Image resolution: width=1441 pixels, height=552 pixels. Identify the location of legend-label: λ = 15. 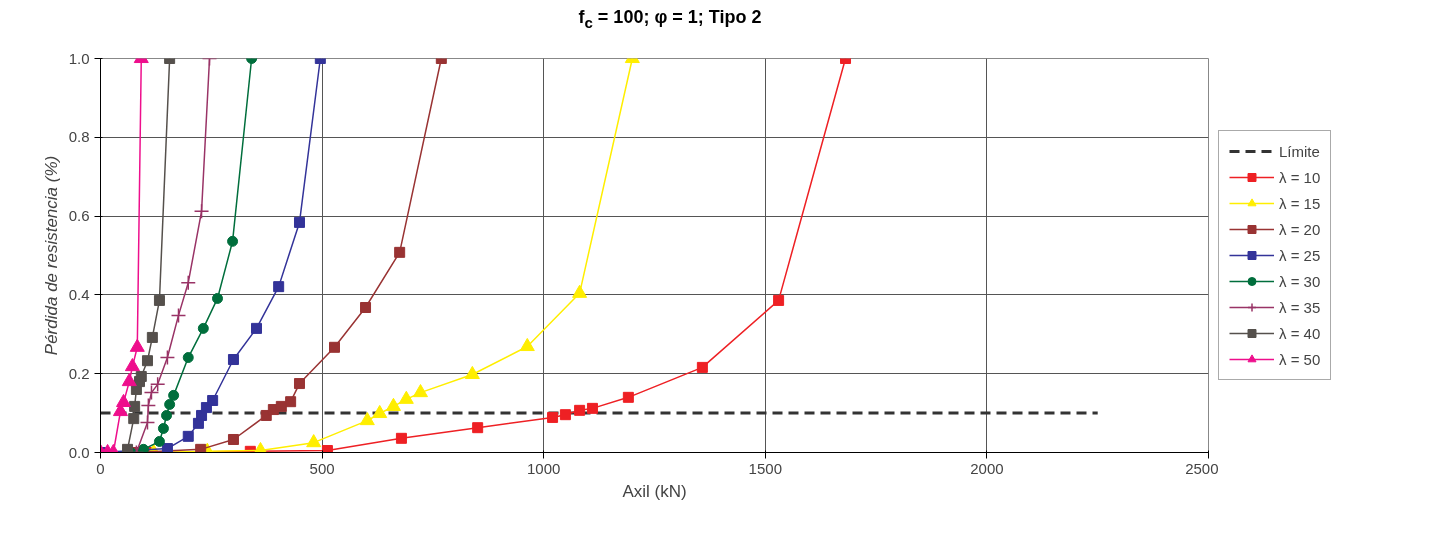
(1300, 203).